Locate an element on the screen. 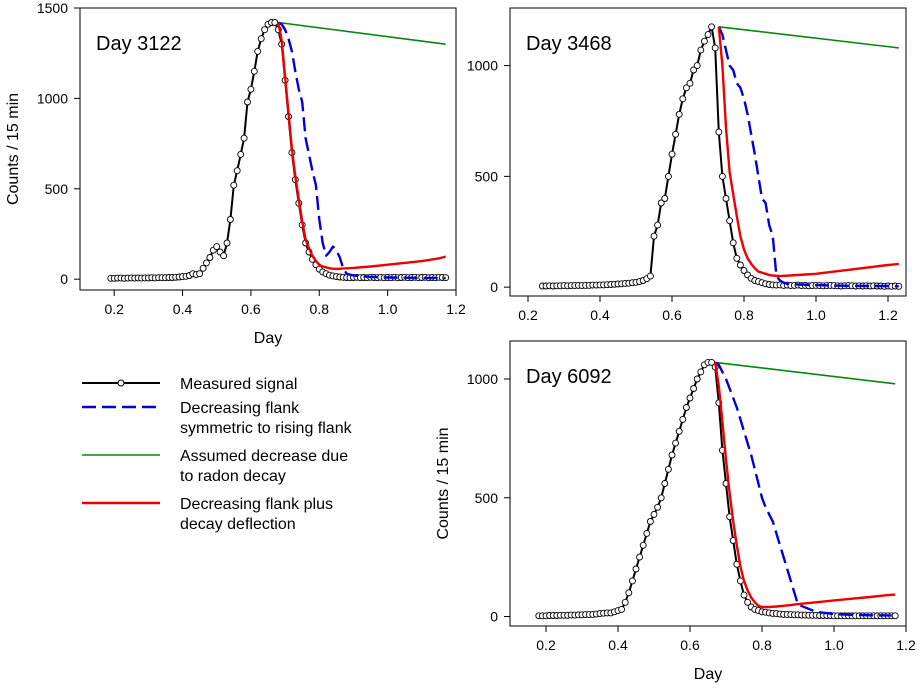 Image resolution: width=920 pixels, height=694 pixels. x-axis-label: Day is located at coordinates (268, 338).